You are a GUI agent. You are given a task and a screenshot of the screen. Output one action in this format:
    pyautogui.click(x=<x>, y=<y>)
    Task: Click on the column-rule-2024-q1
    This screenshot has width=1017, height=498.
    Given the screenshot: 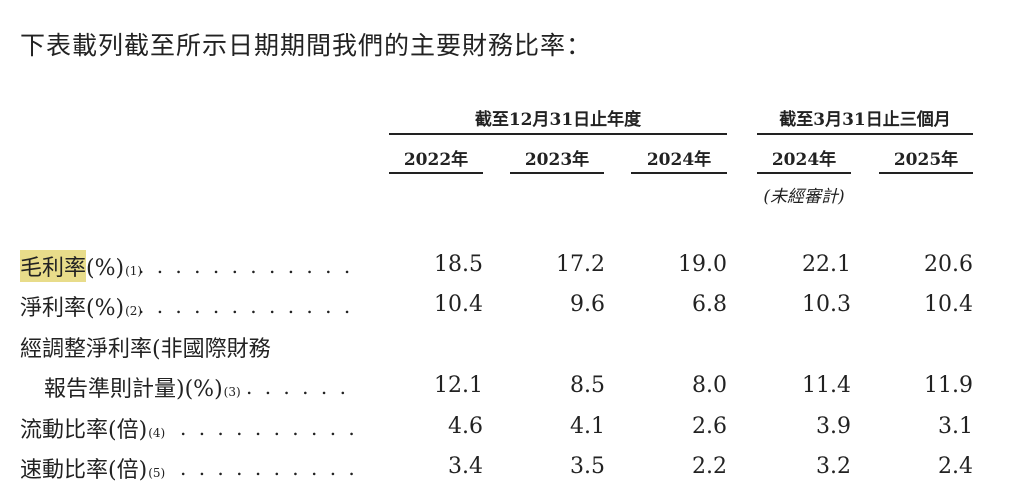 What is the action you would take?
    pyautogui.click(x=804, y=173)
    